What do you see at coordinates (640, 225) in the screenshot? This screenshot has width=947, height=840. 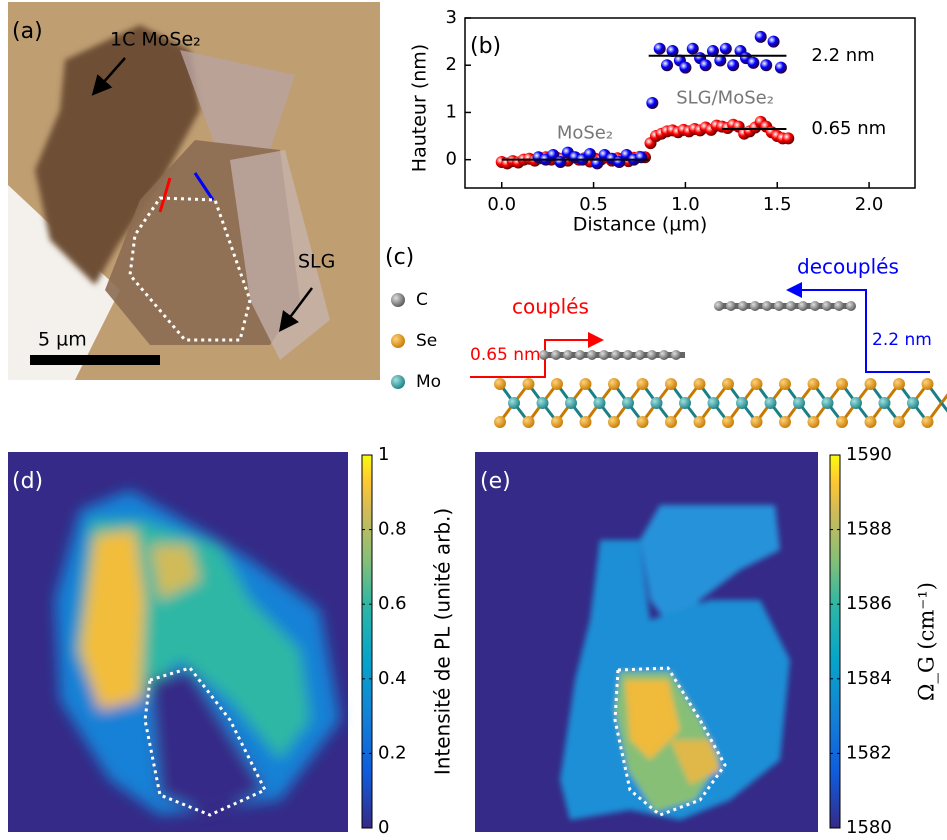 I see `x-axis-label: Distance (µm)` at bounding box center [640, 225].